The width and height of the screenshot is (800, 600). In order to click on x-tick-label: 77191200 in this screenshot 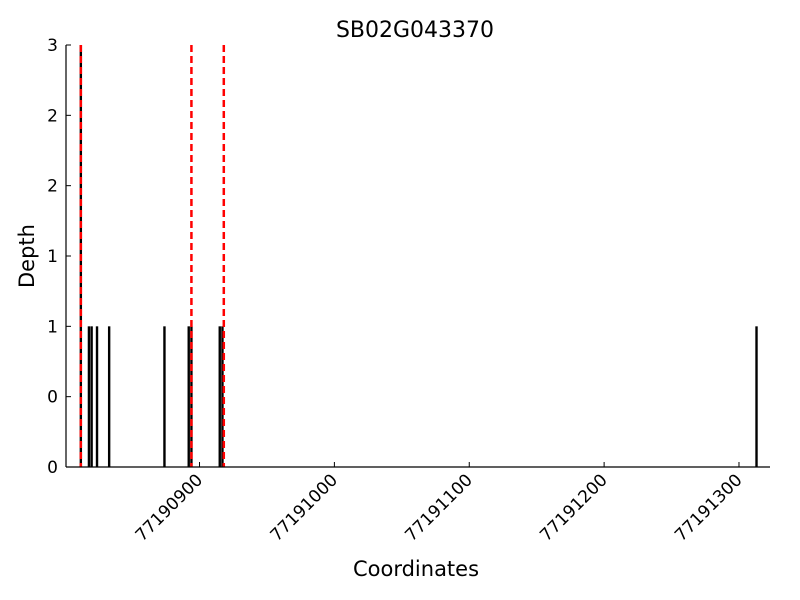, I will do `click(573, 507)`.